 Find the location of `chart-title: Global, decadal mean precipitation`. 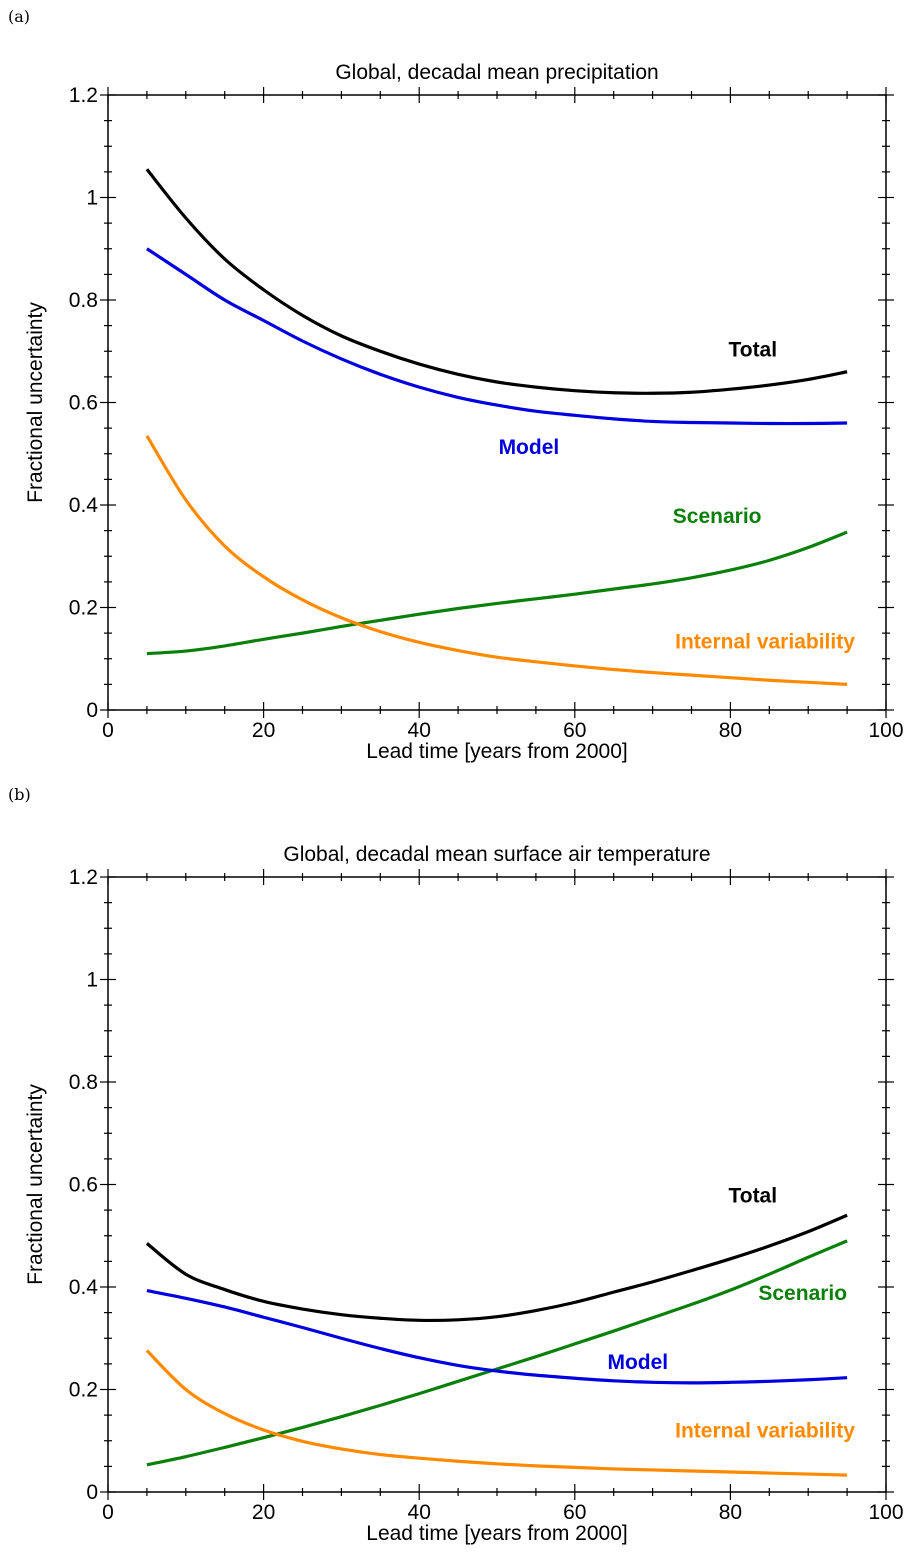

chart-title: Global, decadal mean precipitation is located at coordinates (496, 72).